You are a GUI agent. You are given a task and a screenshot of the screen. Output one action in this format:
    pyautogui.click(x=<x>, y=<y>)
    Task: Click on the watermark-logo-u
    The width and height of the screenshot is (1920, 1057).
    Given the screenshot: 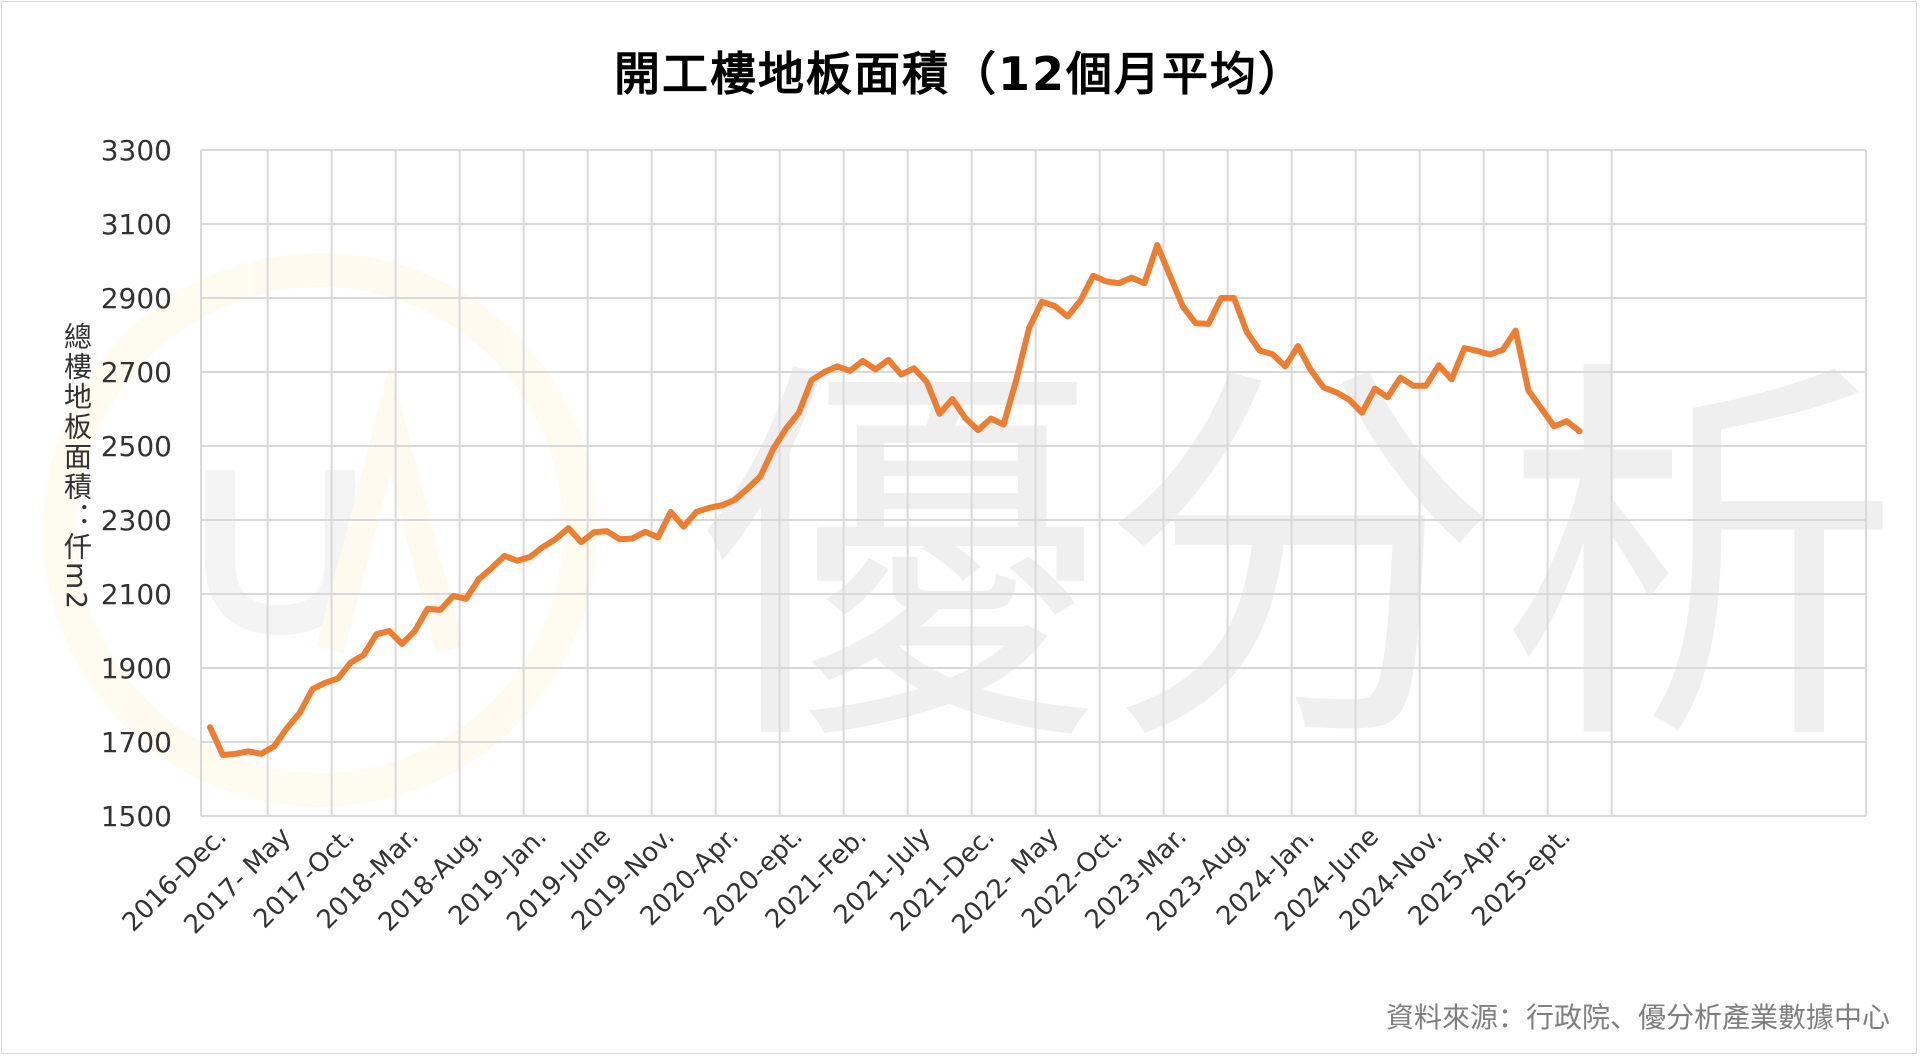 What is the action you would take?
    pyautogui.click(x=280, y=553)
    